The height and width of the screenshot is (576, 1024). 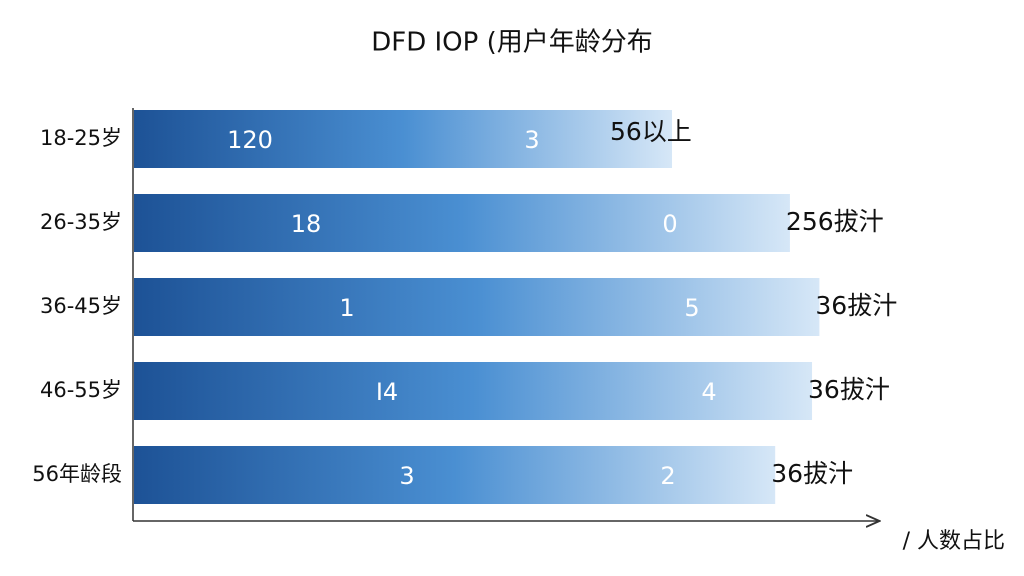 What do you see at coordinates (667, 476) in the screenshot?
I see `inner-label: 2` at bounding box center [667, 476].